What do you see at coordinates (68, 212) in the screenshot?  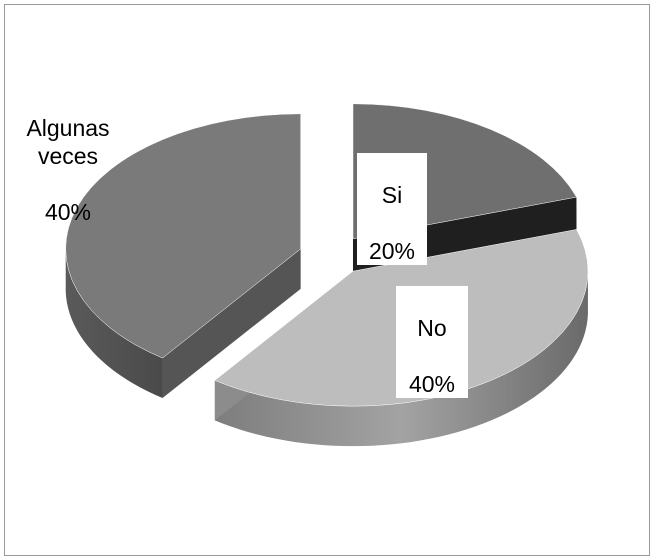 I see `slice-label-algunas-percent: 40%` at bounding box center [68, 212].